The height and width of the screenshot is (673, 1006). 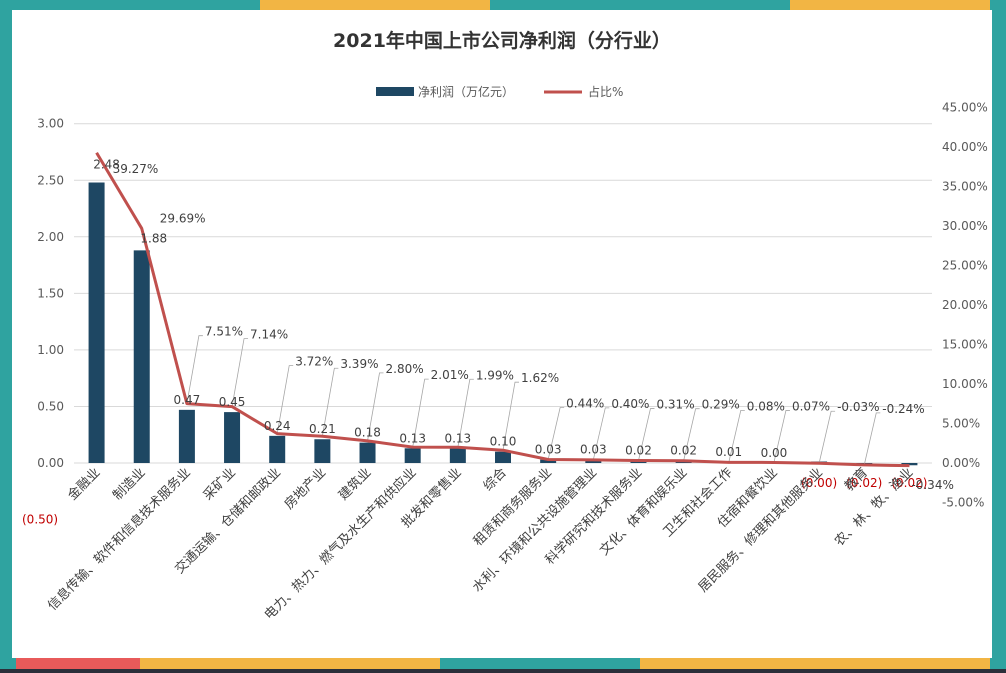 I want to click on ratio-value-label: 0.40%, so click(x=630, y=404).